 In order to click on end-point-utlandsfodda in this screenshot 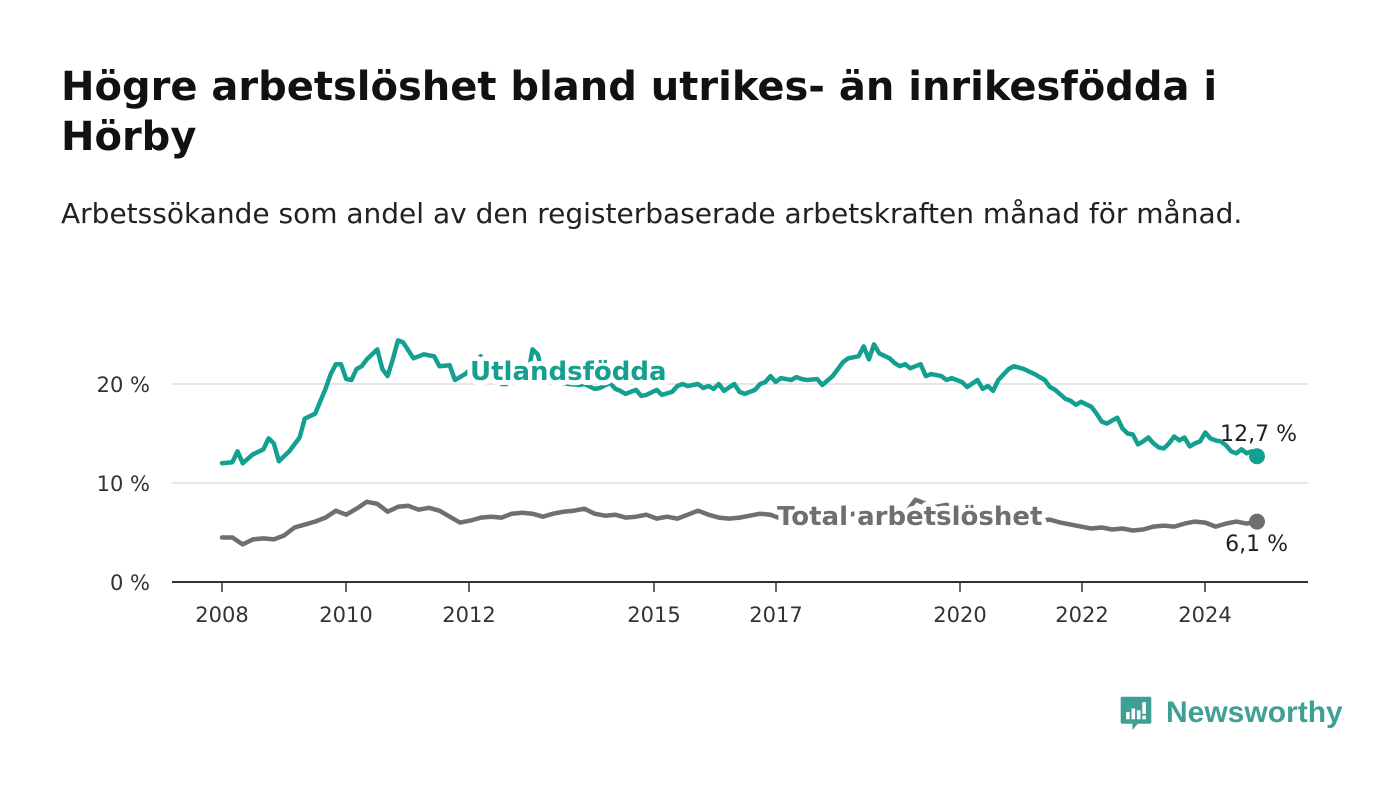, I will do `click(1257, 456)`.